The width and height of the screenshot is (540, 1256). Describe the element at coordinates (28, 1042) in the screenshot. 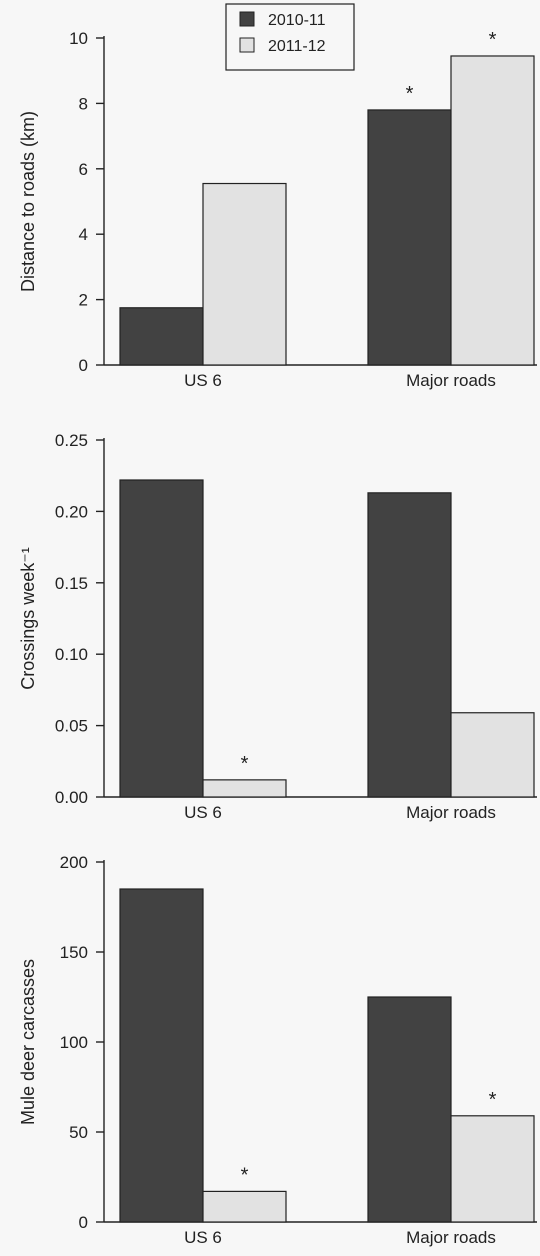

I see `y-axis-label: Mule deer carcasses` at that location.